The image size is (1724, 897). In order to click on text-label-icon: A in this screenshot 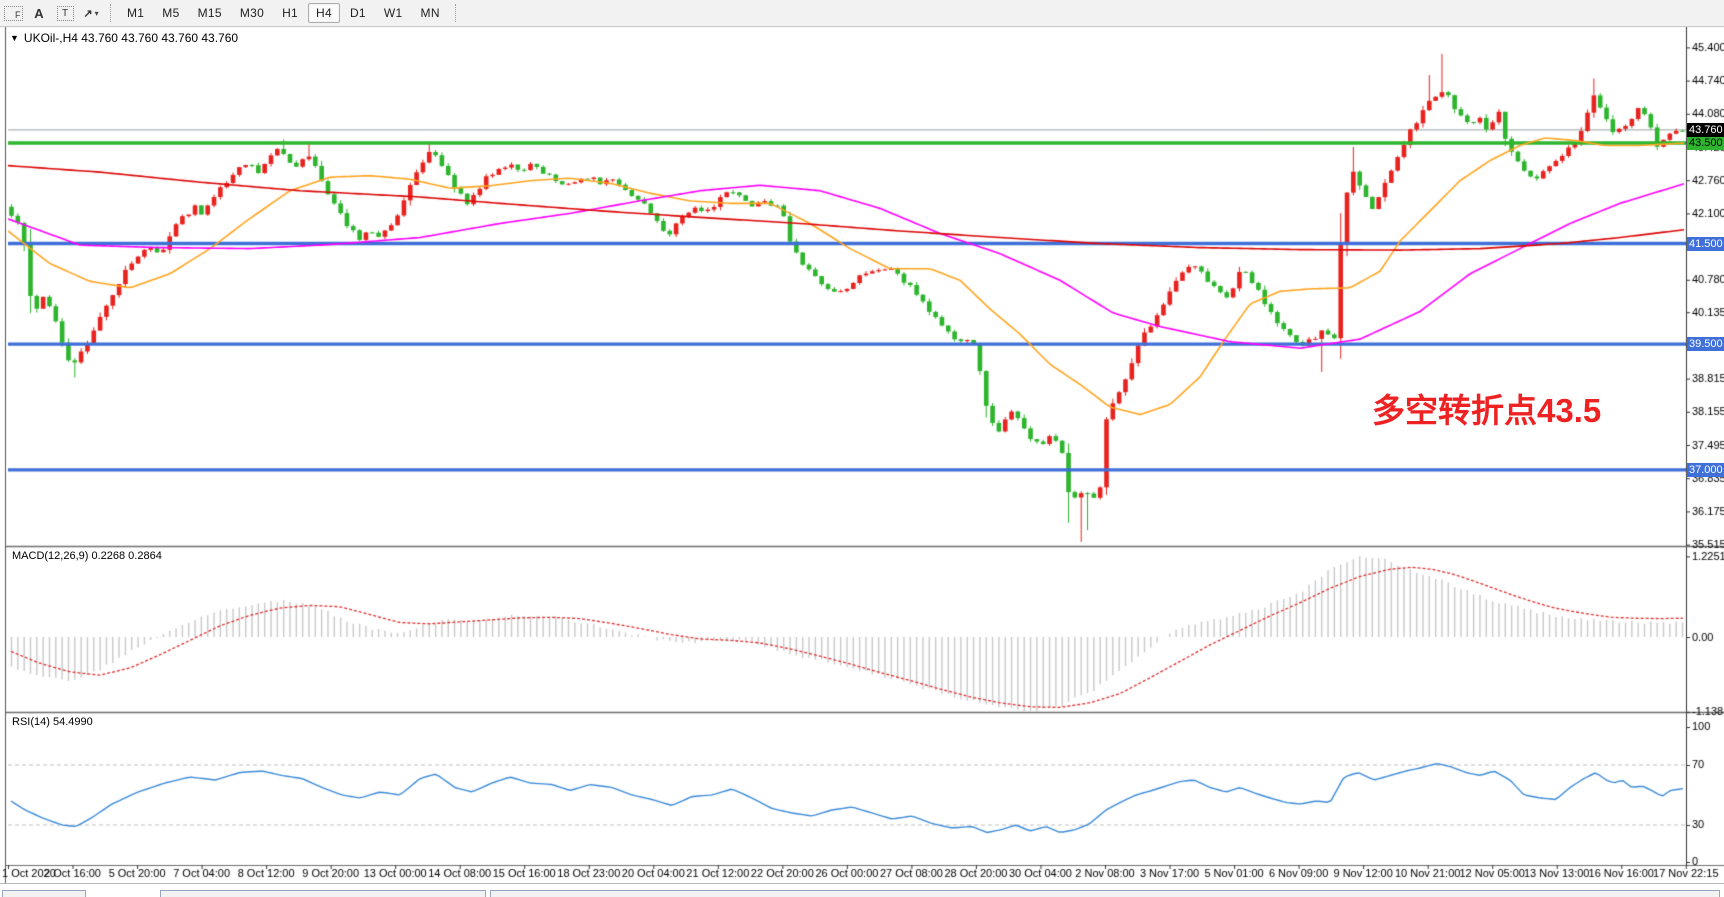, I will do `click(39, 13)`.